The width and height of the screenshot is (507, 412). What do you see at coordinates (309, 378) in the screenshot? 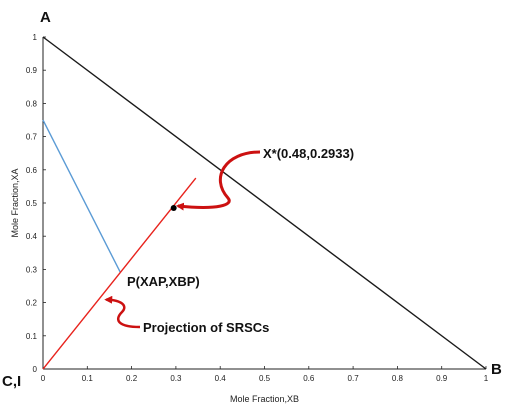
I see `x-tick-label: 0.6` at bounding box center [309, 378].